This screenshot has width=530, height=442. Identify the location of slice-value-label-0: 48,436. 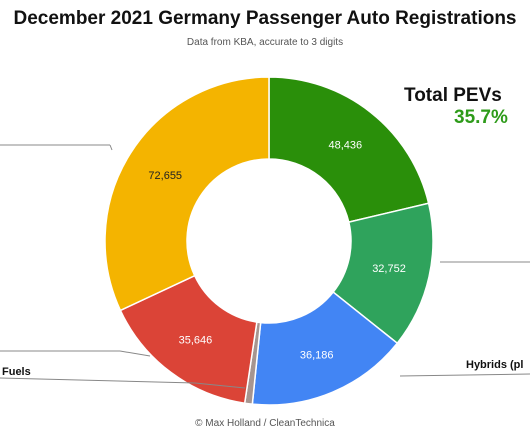
(345, 146).